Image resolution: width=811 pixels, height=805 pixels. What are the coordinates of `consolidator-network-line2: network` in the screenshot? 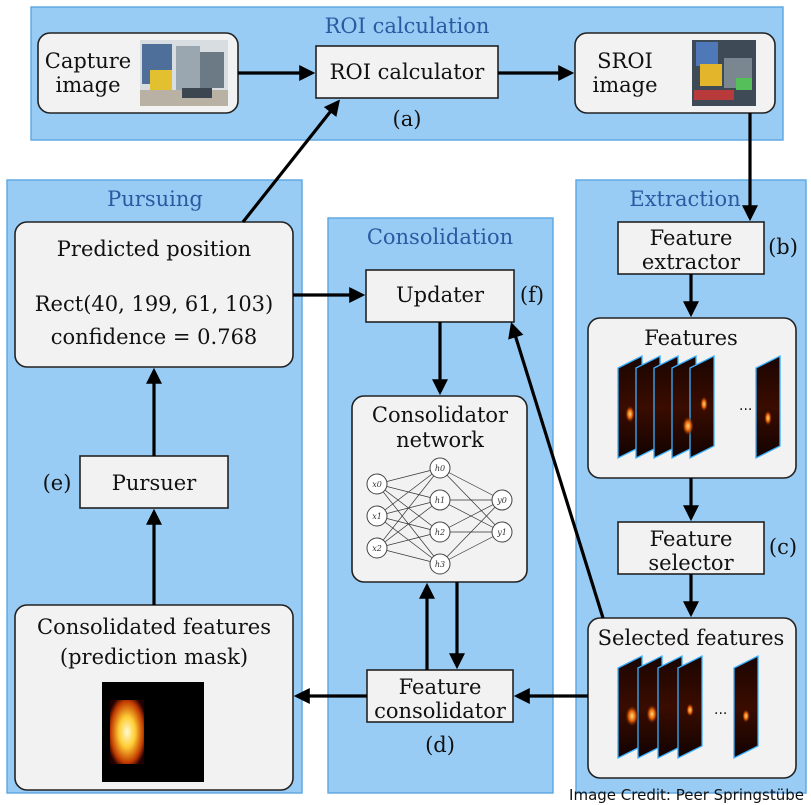 It's located at (440, 440).